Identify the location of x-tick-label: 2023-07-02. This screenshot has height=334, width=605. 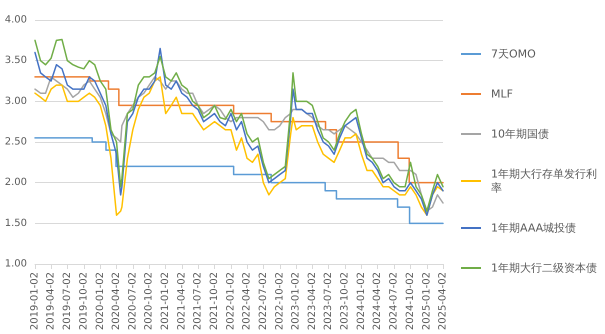
(328, 301).